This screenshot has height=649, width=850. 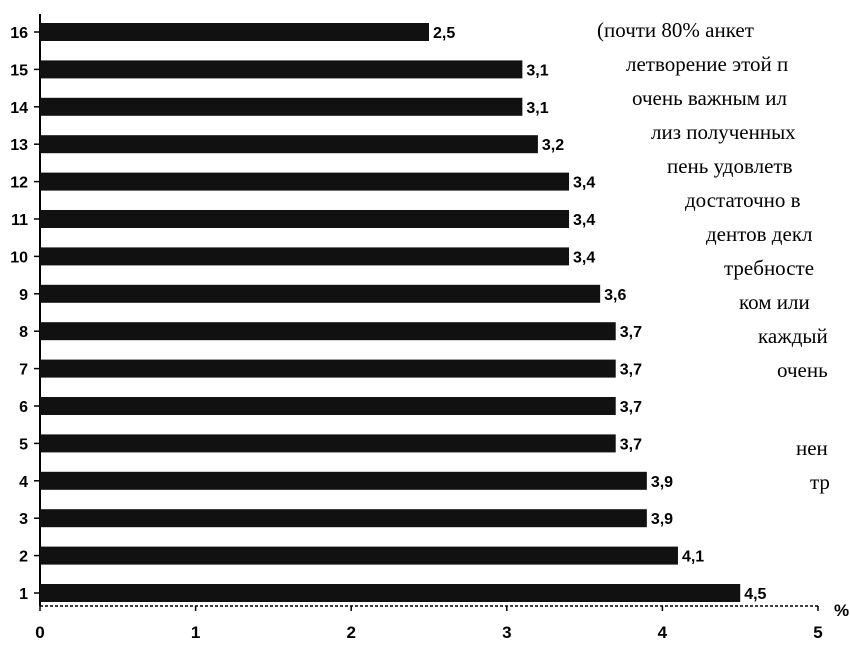 What do you see at coordinates (23, 407) in the screenshot?
I see `y-category-label: 6` at bounding box center [23, 407].